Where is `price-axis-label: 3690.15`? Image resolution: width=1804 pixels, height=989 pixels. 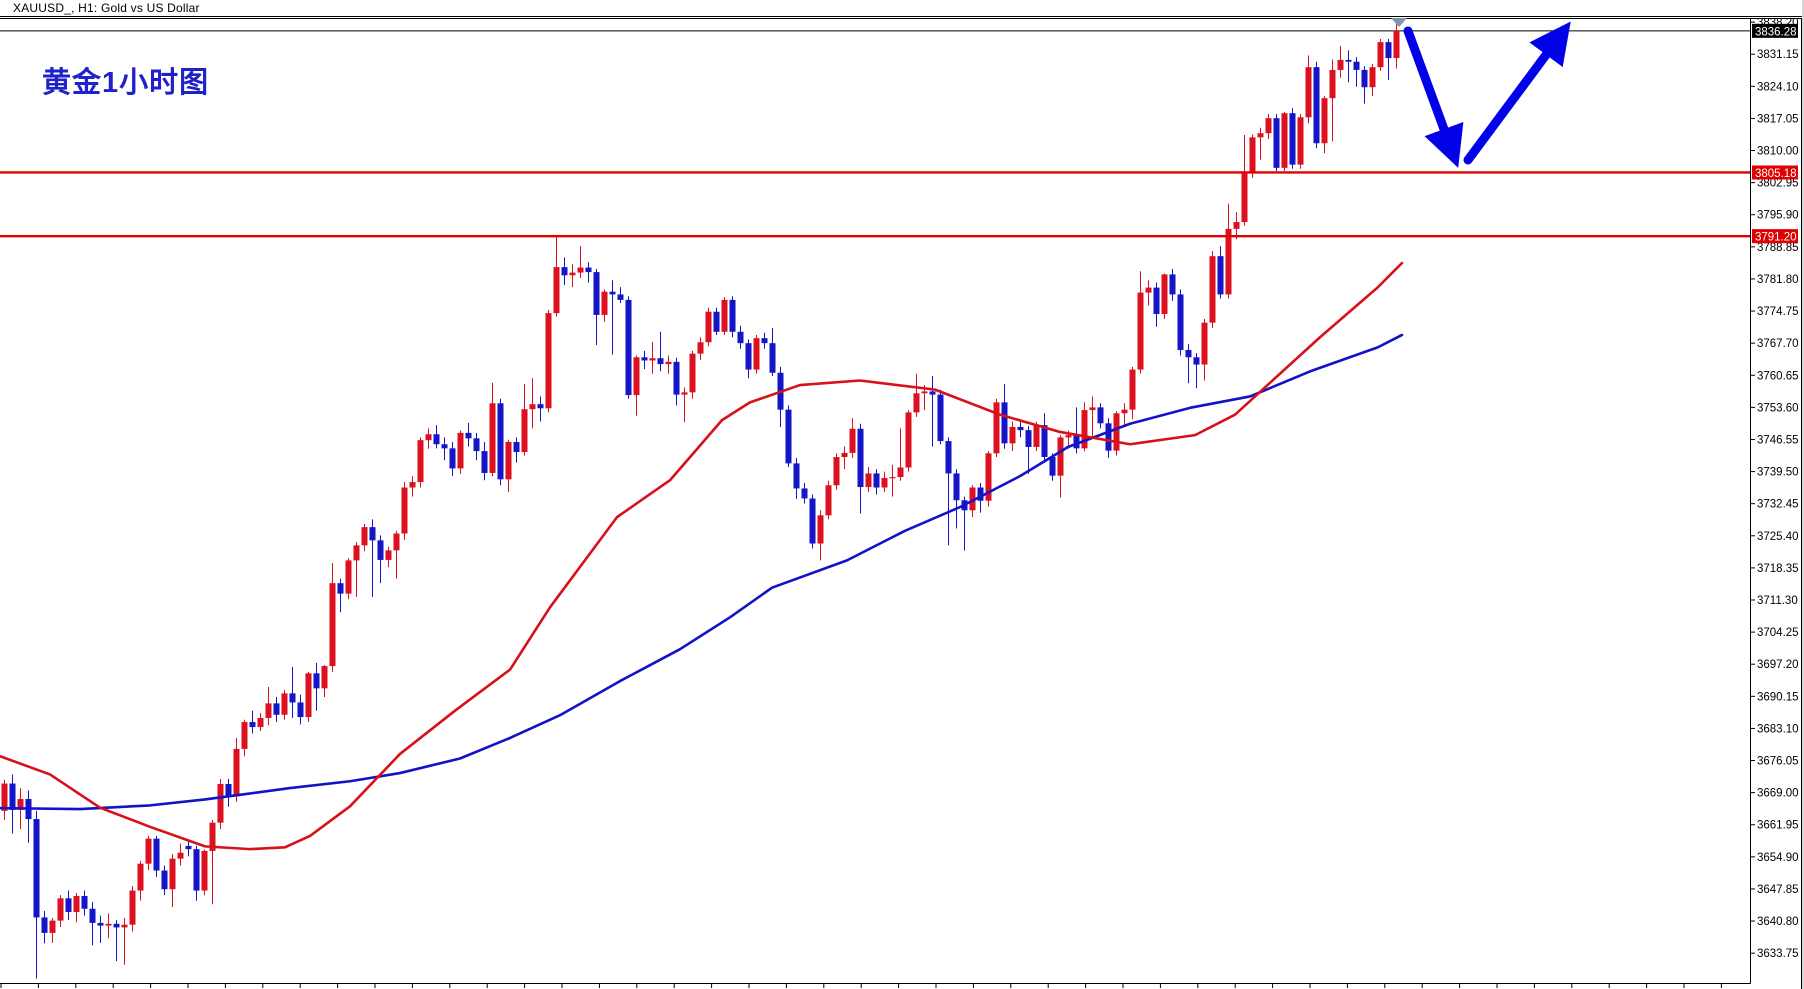
price-axis-label: 3690.15 is located at coordinates (1778, 697).